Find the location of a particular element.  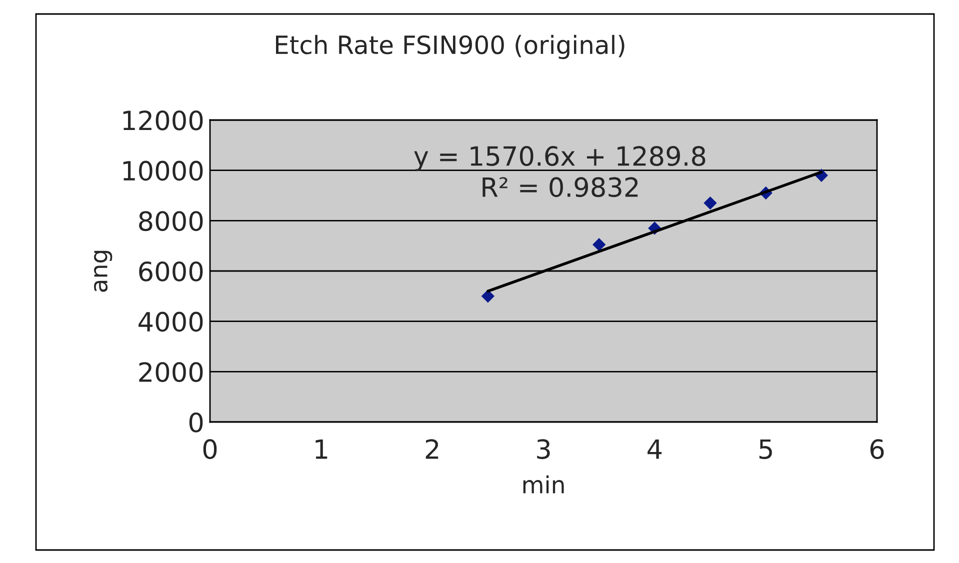

x-tick-label: 3 is located at coordinates (543, 449).